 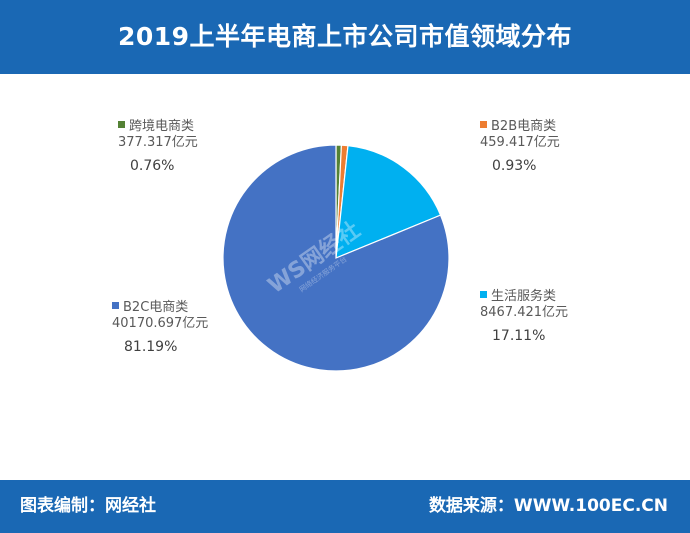 What do you see at coordinates (520, 142) in the screenshot?
I see `slice-value-1: 459.417亿元` at bounding box center [520, 142].